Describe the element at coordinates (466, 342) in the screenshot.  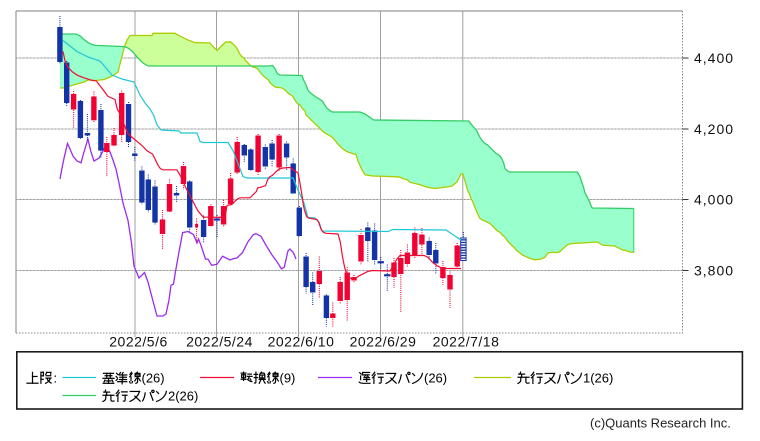
I see `svg-text: 2022/7/18` at that location.